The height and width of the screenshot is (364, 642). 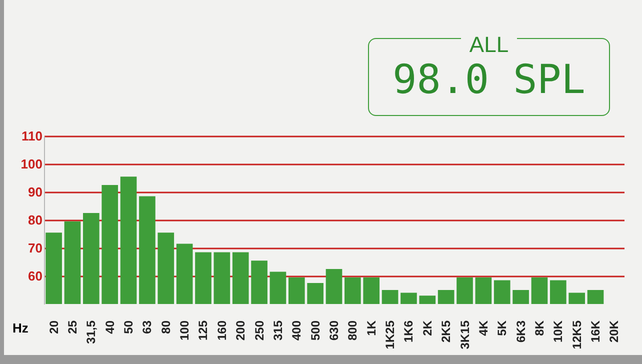 I want to click on x-tick-label: 125, so click(x=203, y=330).